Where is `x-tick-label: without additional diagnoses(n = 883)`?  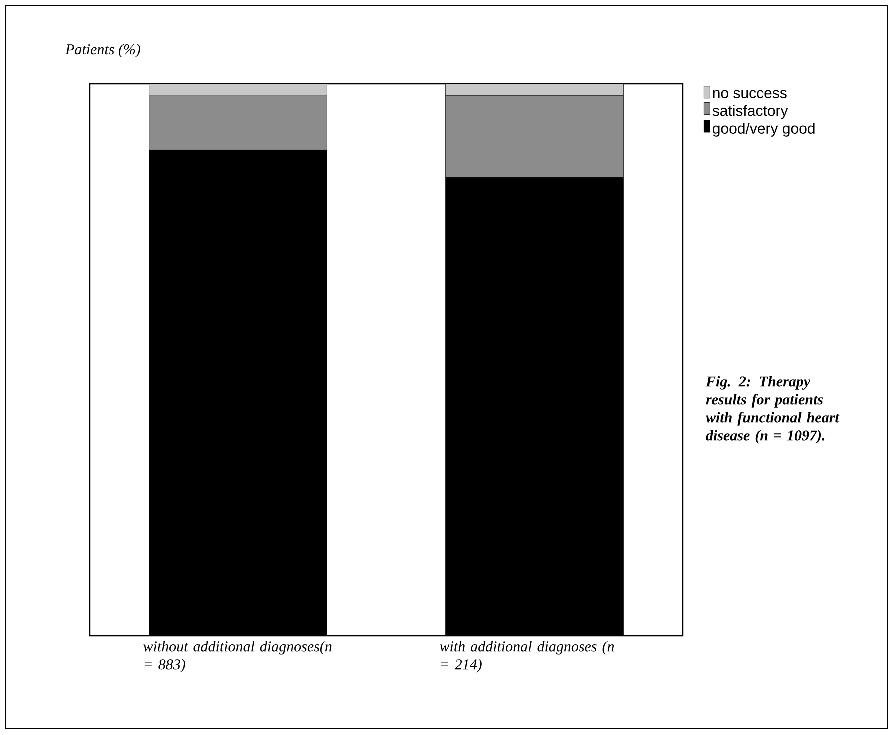 x-tick-label: without additional diagnoses(n = 883) is located at coordinates (238, 657).